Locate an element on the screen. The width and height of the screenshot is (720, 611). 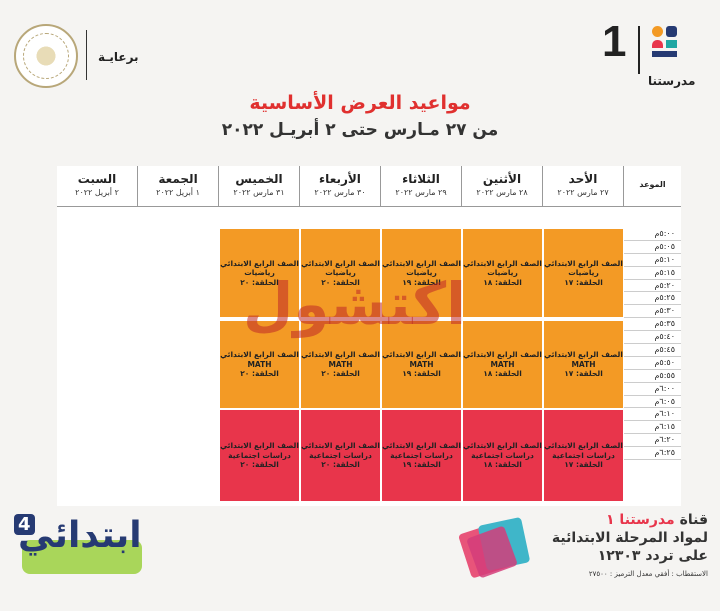
program-cell: الصف الرابع الابتدائي رياضيات الحلقة: ١٩ is located at coordinates (421, 273).